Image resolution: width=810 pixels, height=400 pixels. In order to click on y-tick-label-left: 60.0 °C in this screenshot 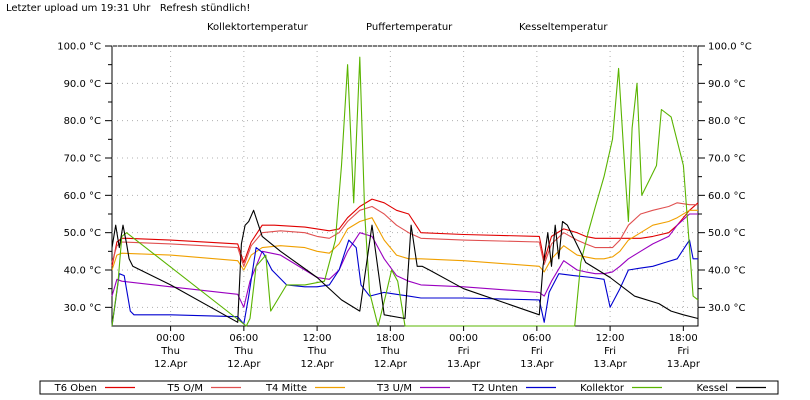, I will do `click(82, 196)`.